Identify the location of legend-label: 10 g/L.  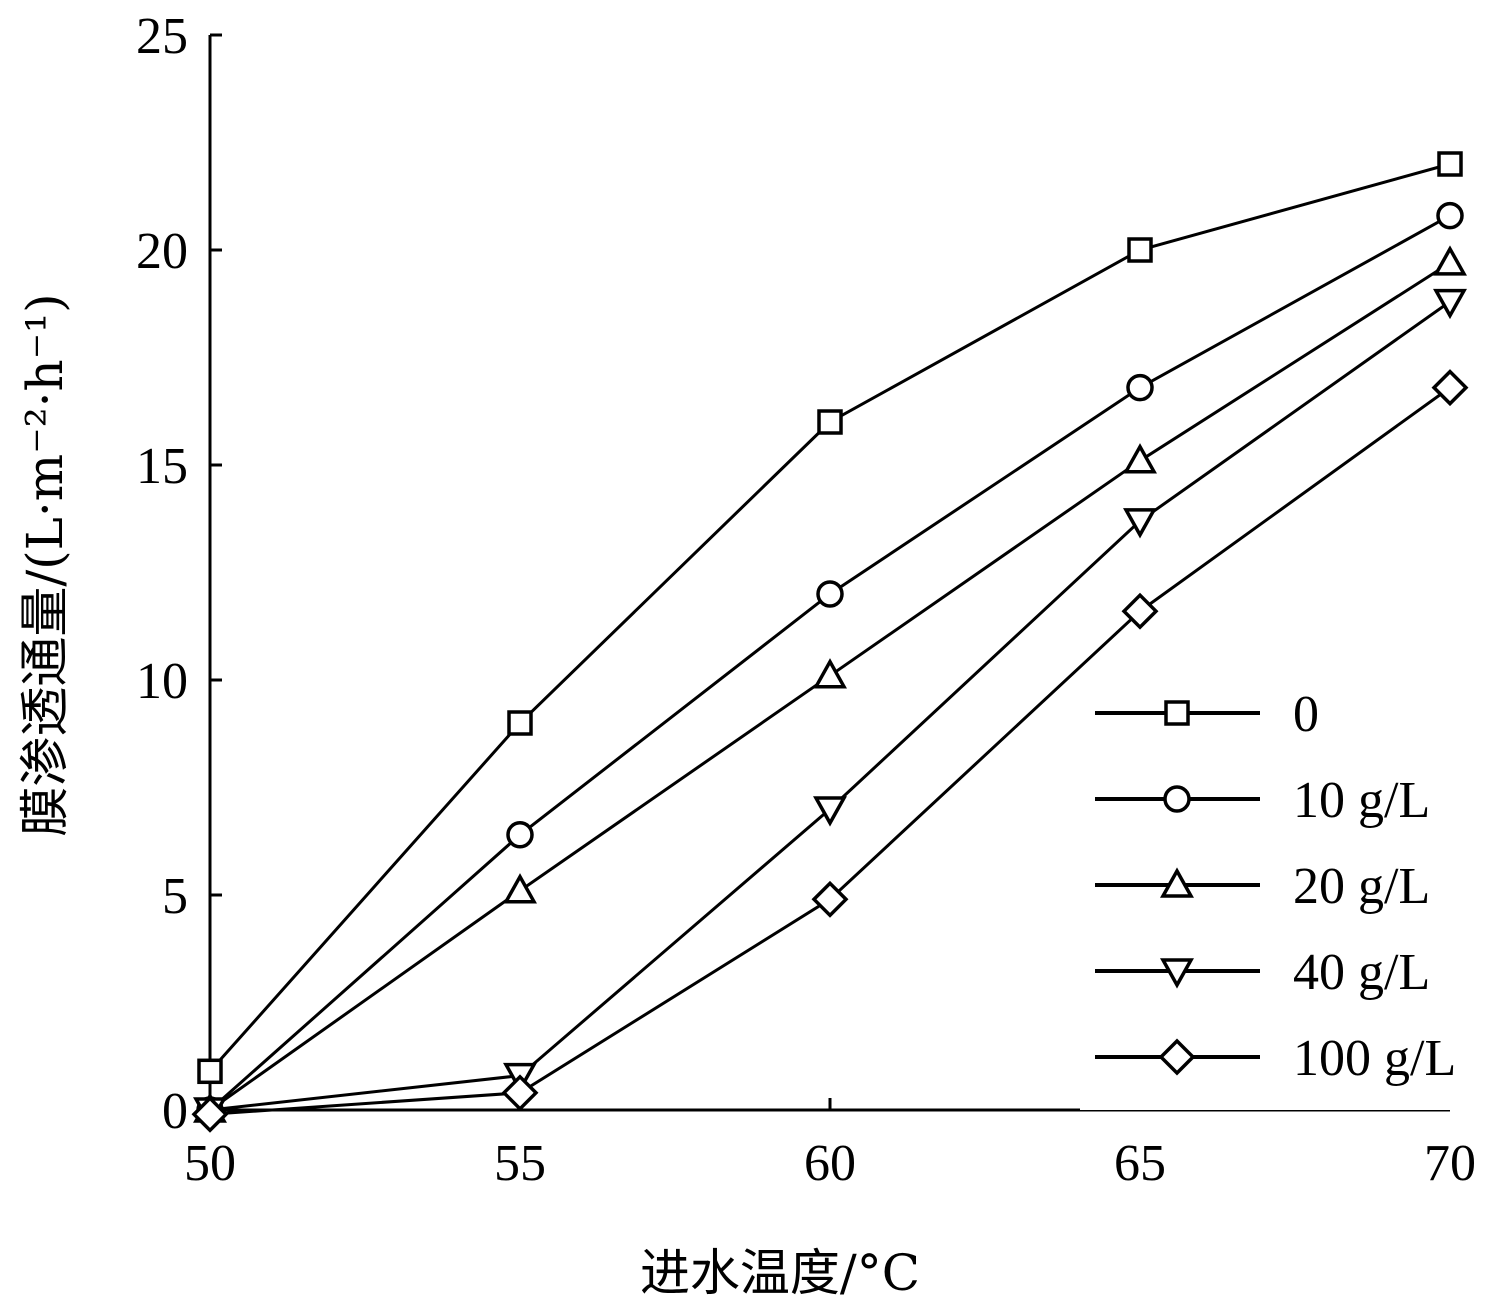
(1361, 800).